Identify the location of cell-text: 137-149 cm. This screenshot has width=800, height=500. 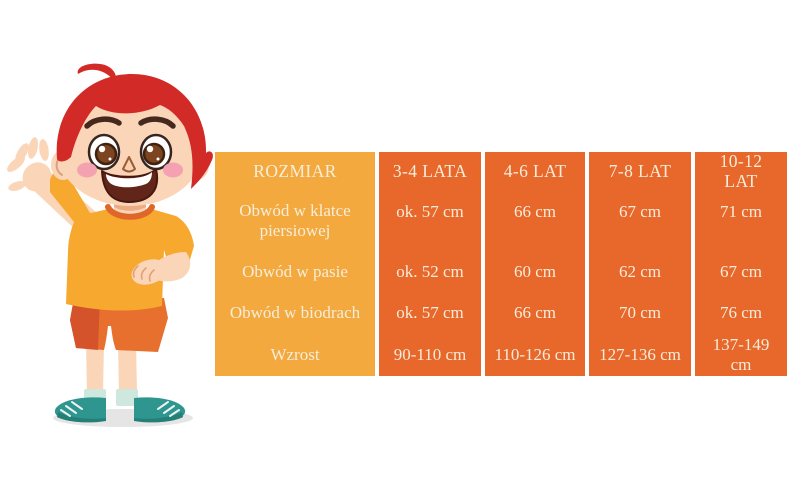
(741, 354).